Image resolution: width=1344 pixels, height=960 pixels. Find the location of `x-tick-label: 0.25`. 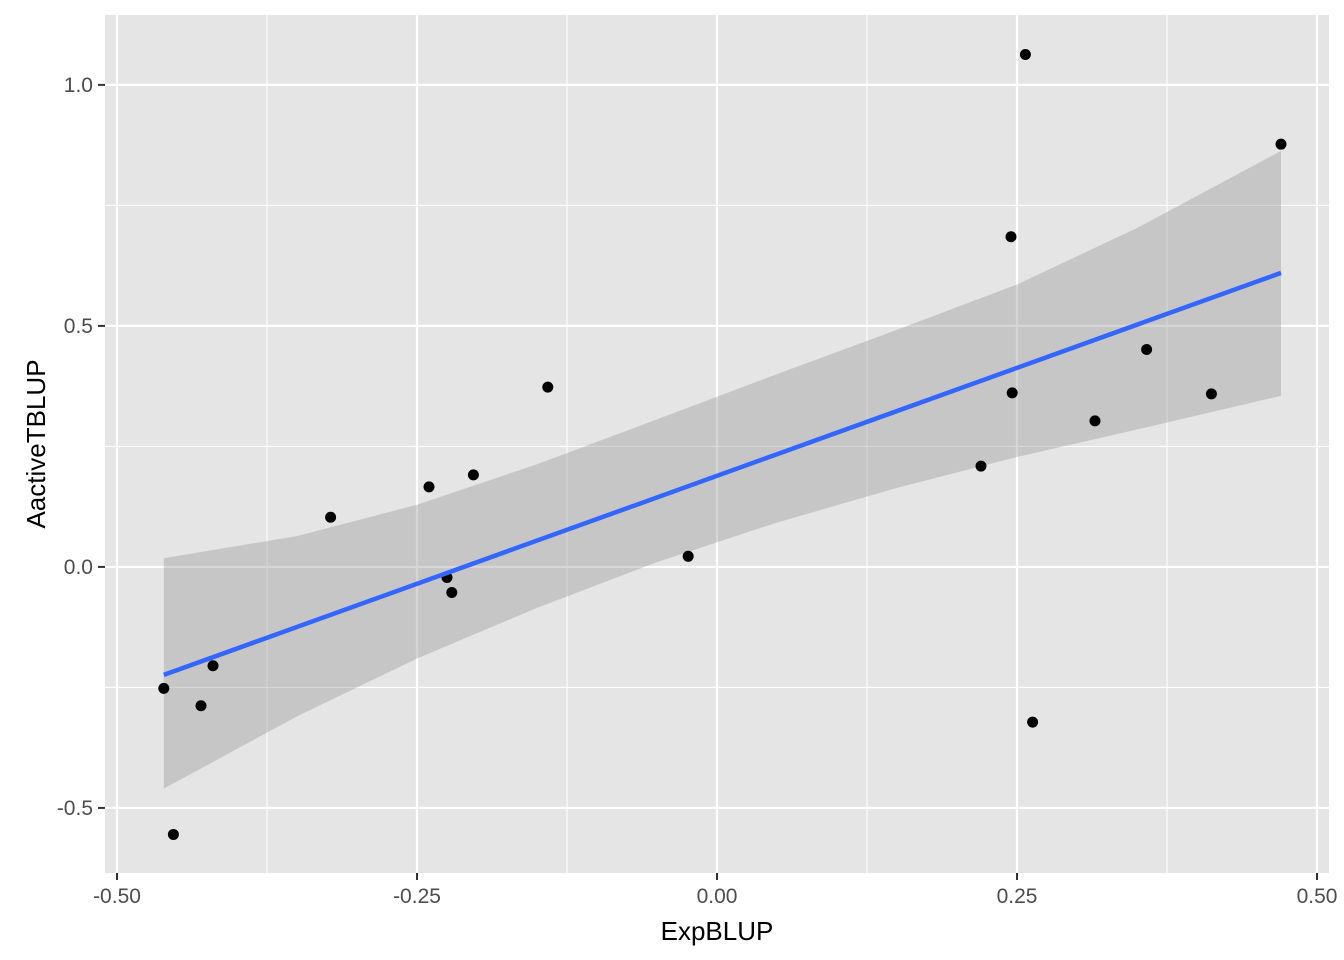

x-tick-label: 0.25 is located at coordinates (1017, 896).